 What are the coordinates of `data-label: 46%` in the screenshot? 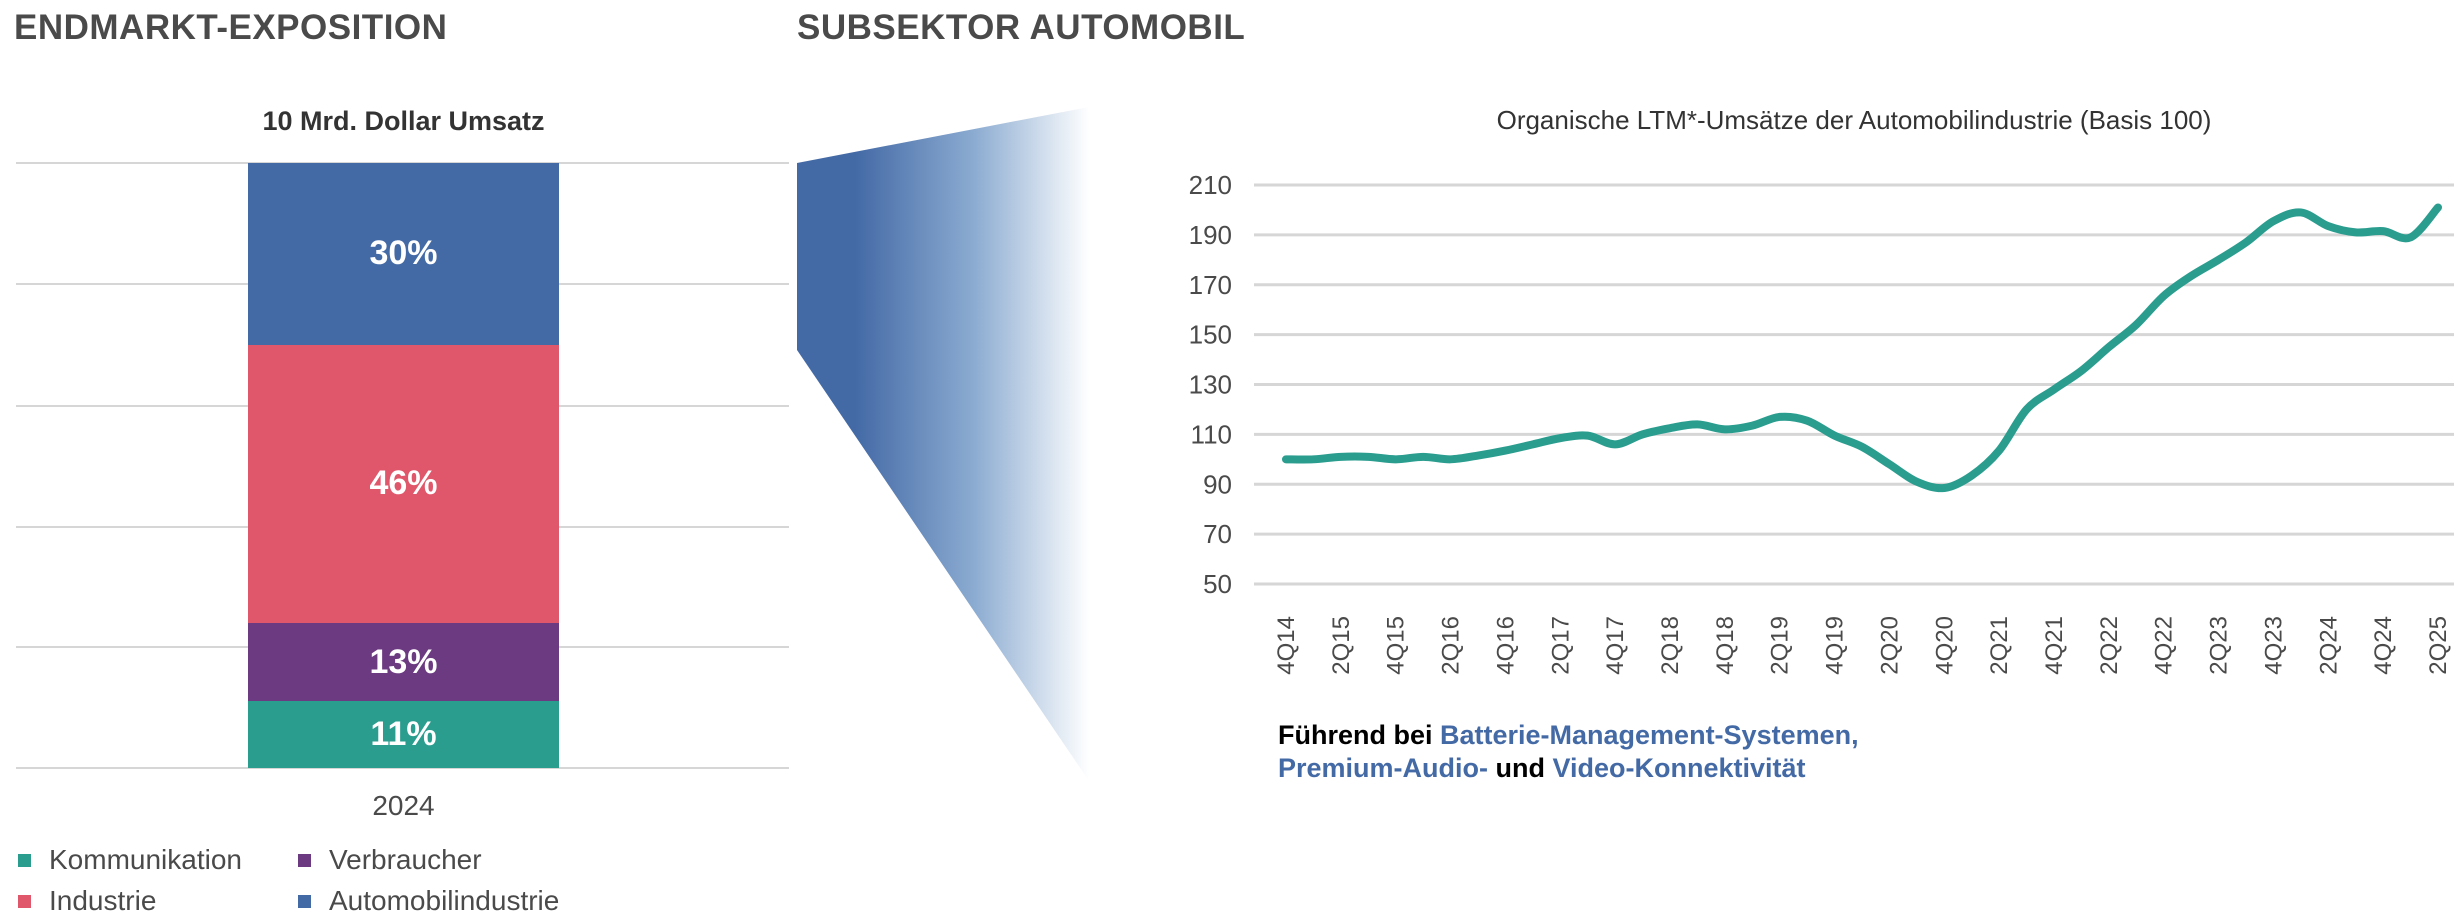 It's located at (403, 483).